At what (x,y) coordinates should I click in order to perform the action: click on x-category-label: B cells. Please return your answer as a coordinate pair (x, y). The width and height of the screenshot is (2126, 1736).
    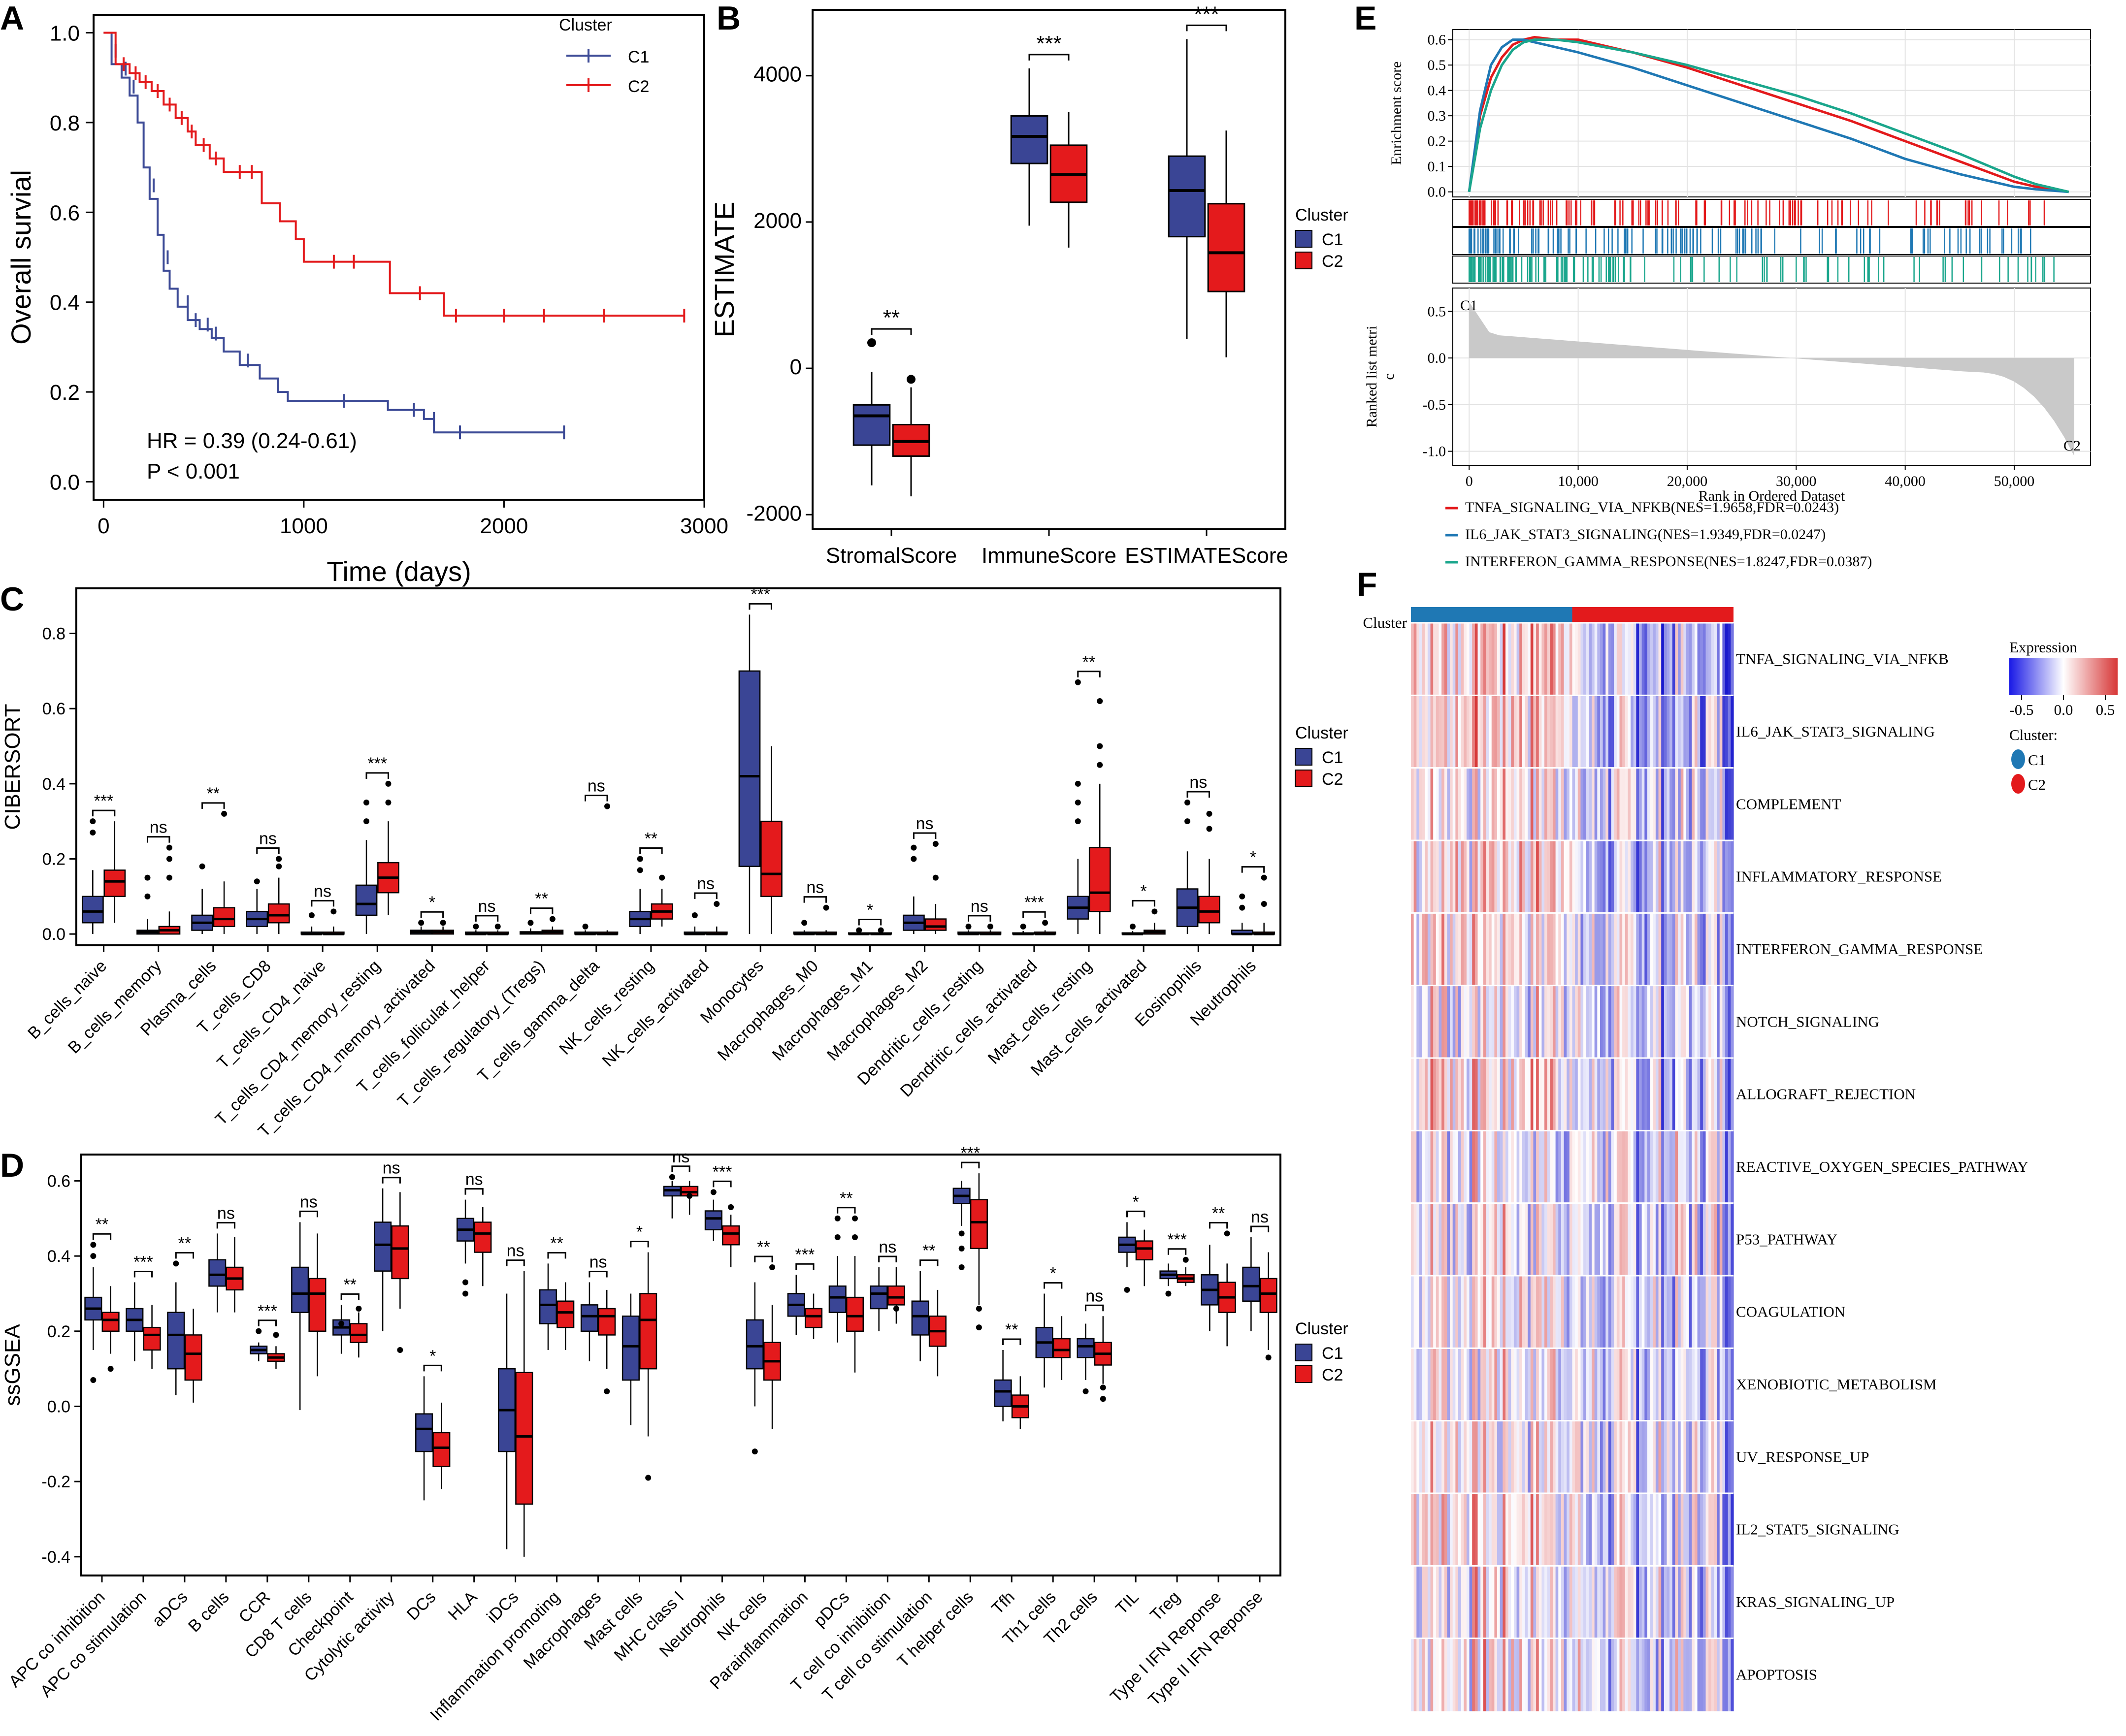
    Looking at the image, I should click on (209, 1612).